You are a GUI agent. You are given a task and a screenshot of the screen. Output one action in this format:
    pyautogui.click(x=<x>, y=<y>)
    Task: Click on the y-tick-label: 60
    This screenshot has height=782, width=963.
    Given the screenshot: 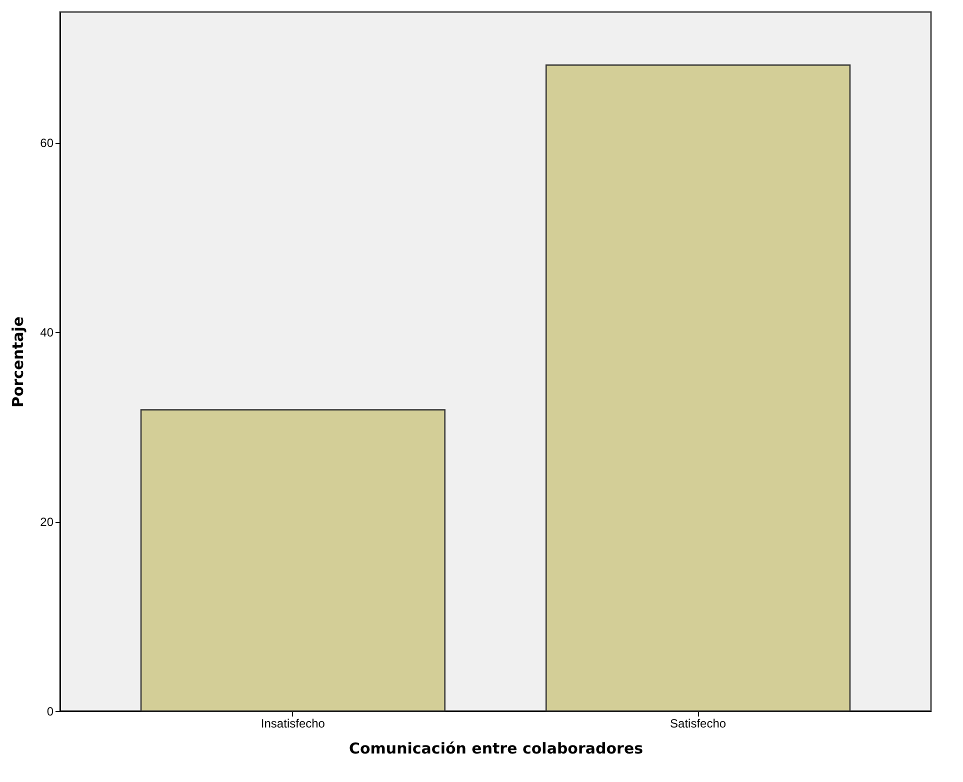 What is the action you would take?
    pyautogui.click(x=47, y=143)
    